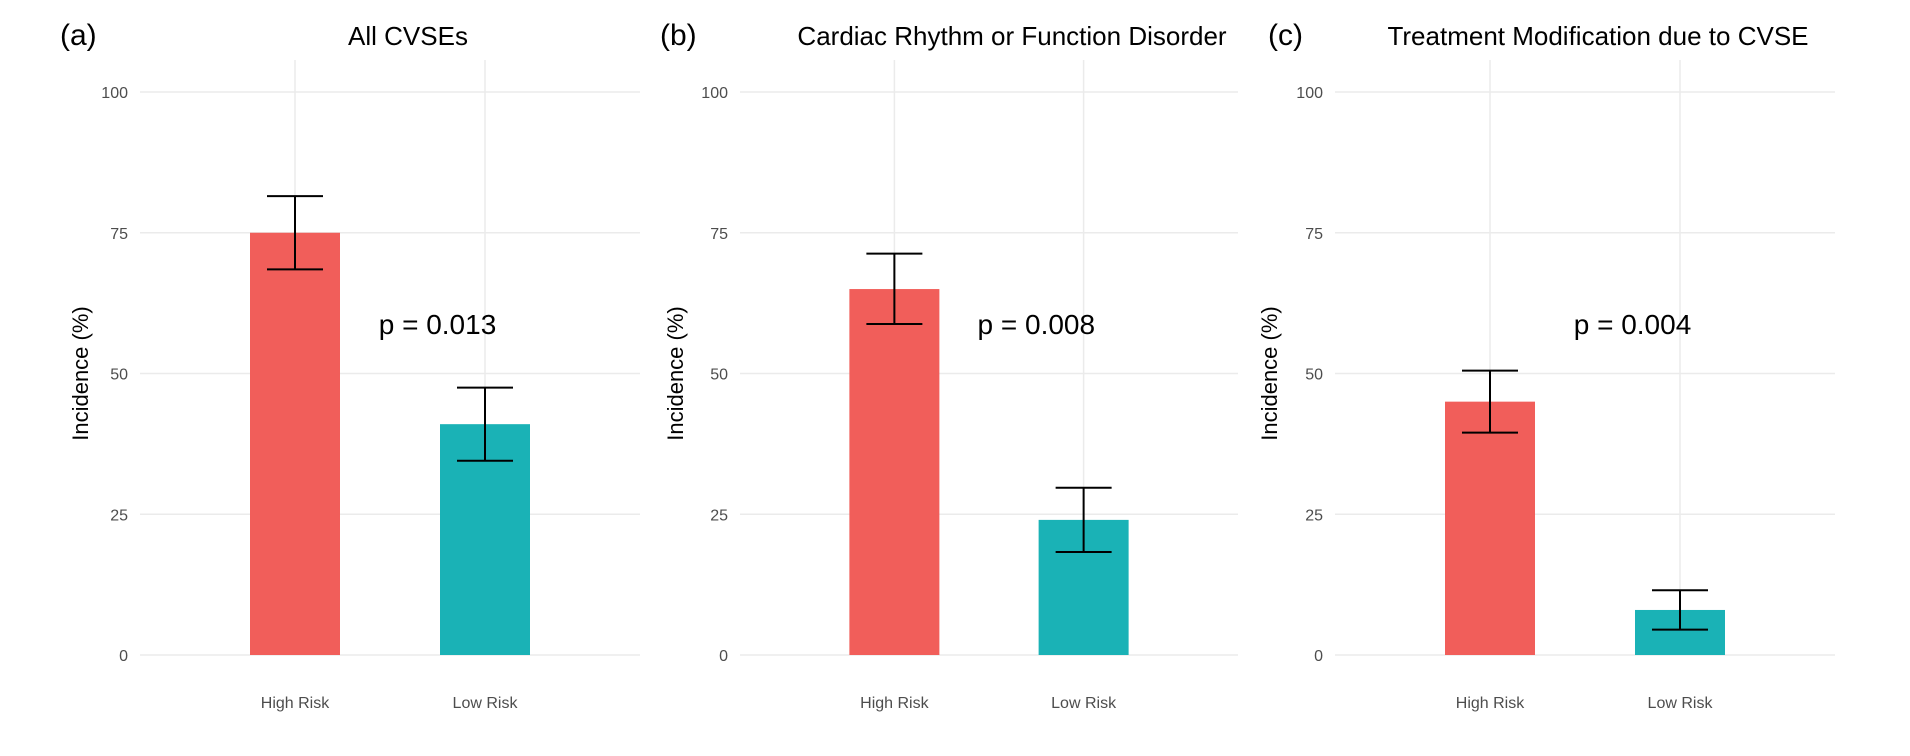 This screenshot has height=756, width=1910. What do you see at coordinates (438, 324) in the screenshot?
I see `p-value-annotation: p = 0.013` at bounding box center [438, 324].